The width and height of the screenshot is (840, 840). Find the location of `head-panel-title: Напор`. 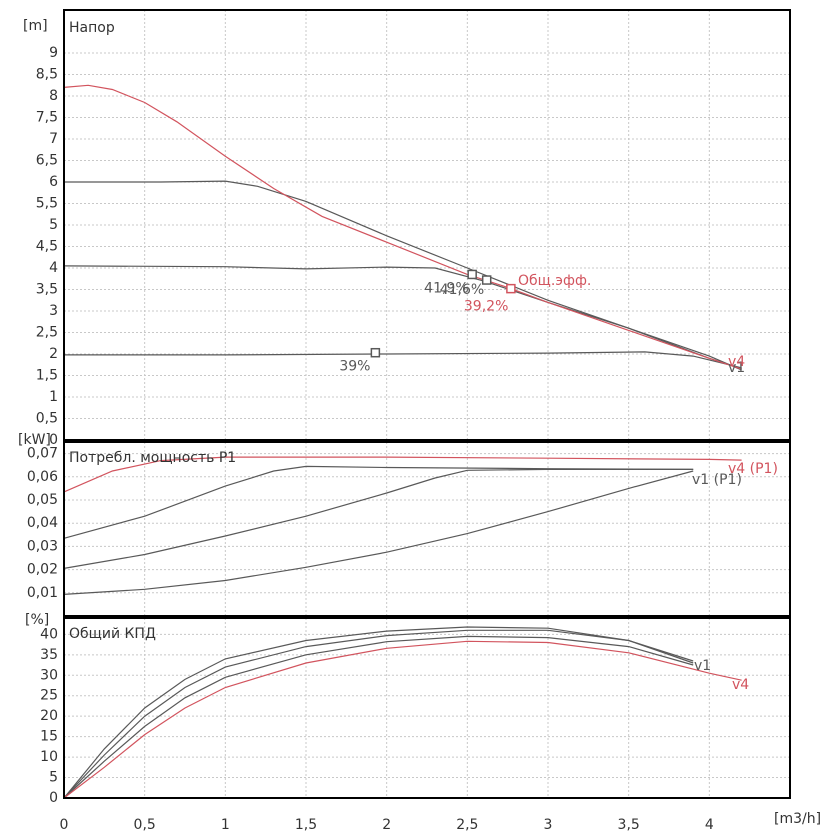

head-panel-title: Напор is located at coordinates (92, 28).